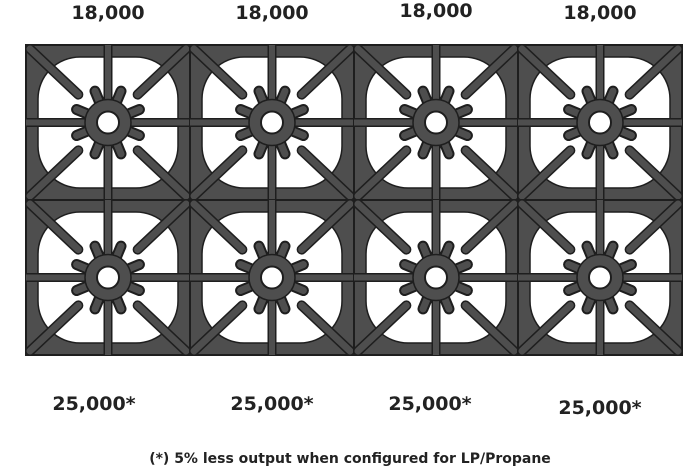  What do you see at coordinates (430, 404) in the screenshot?
I see `bottom-third-burner-btu: 25,000*` at bounding box center [430, 404].